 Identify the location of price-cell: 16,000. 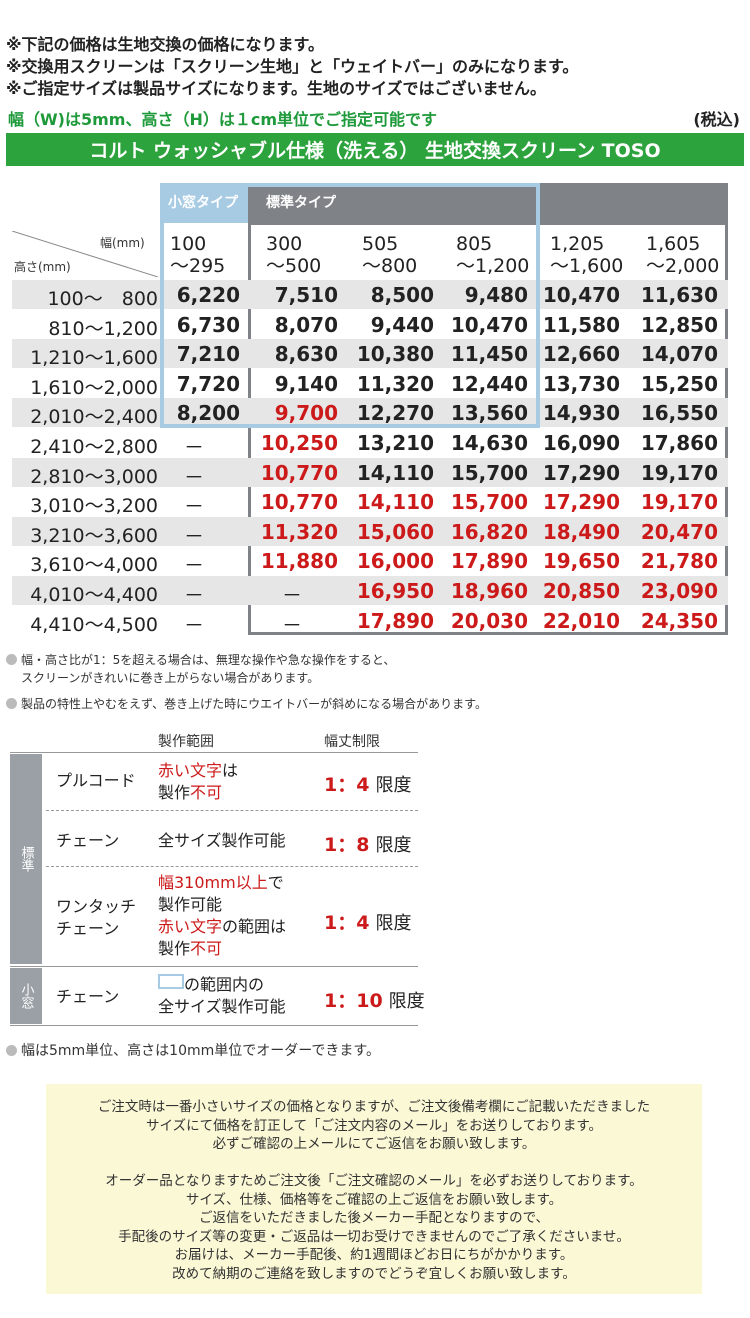
(395, 561).